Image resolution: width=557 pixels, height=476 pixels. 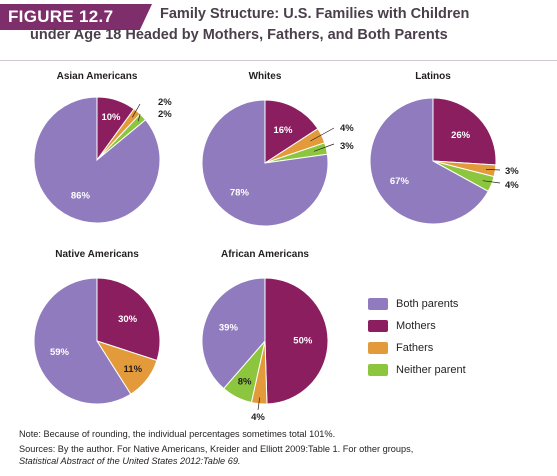 I want to click on slice-african-americans-both-parents, so click(x=233, y=333).